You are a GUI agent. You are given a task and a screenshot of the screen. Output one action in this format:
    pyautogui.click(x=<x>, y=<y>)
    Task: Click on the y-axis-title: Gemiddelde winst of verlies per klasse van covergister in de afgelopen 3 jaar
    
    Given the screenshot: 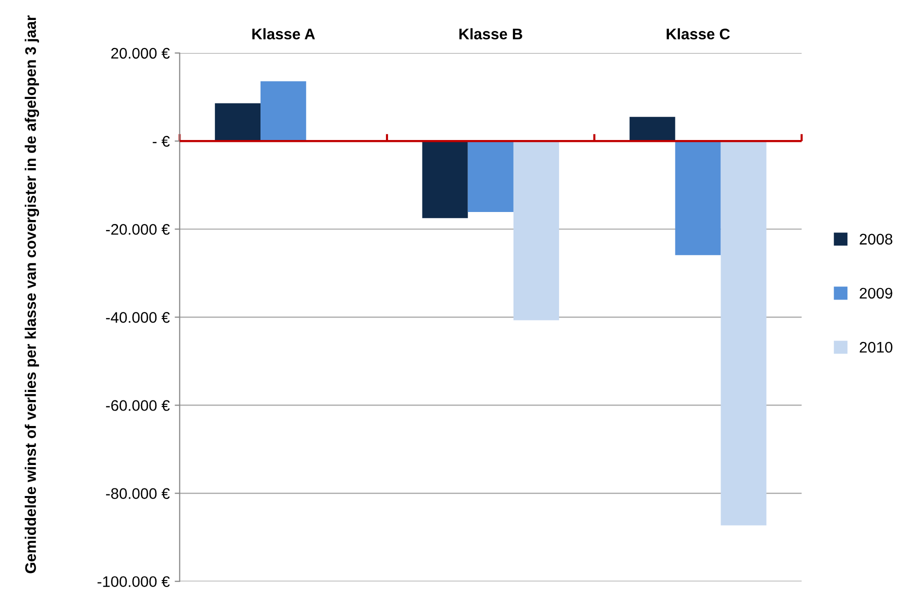 What is the action you would take?
    pyautogui.click(x=32, y=294)
    